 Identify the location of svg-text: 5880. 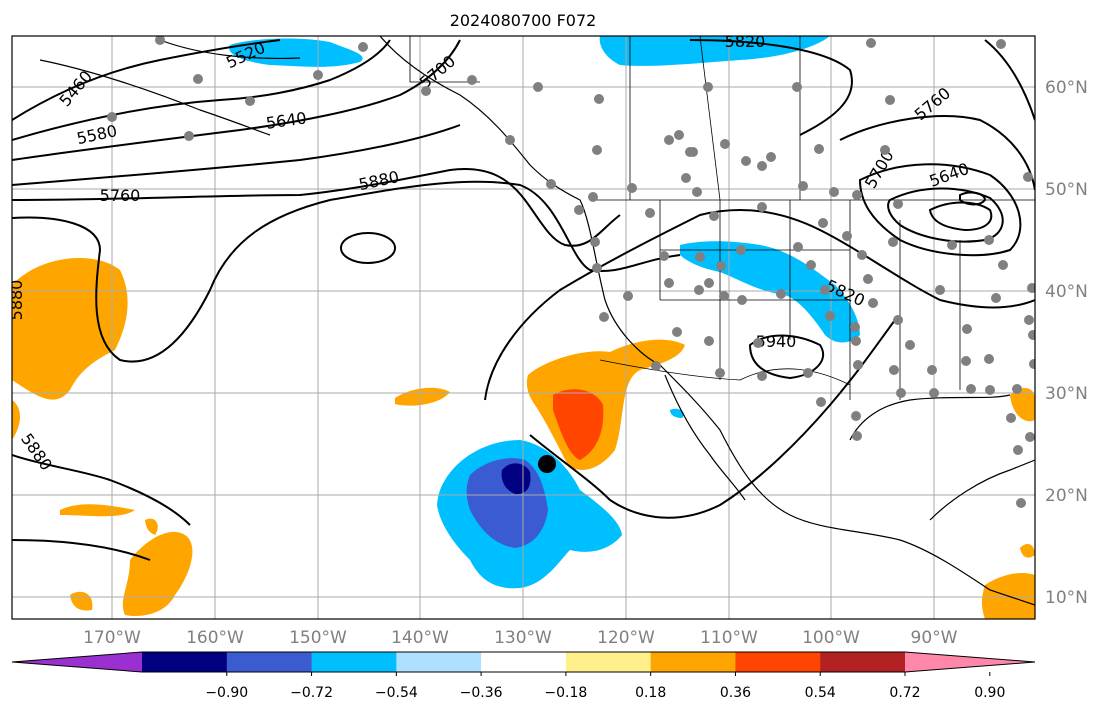
(16, 300).